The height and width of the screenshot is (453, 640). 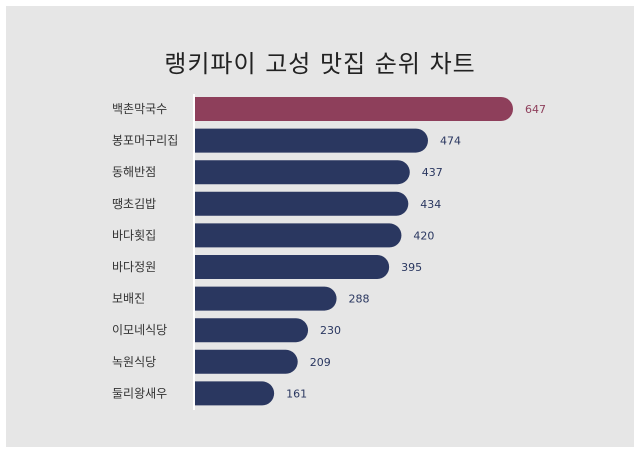 What do you see at coordinates (450, 141) in the screenshot?
I see `value-label: 474` at bounding box center [450, 141].